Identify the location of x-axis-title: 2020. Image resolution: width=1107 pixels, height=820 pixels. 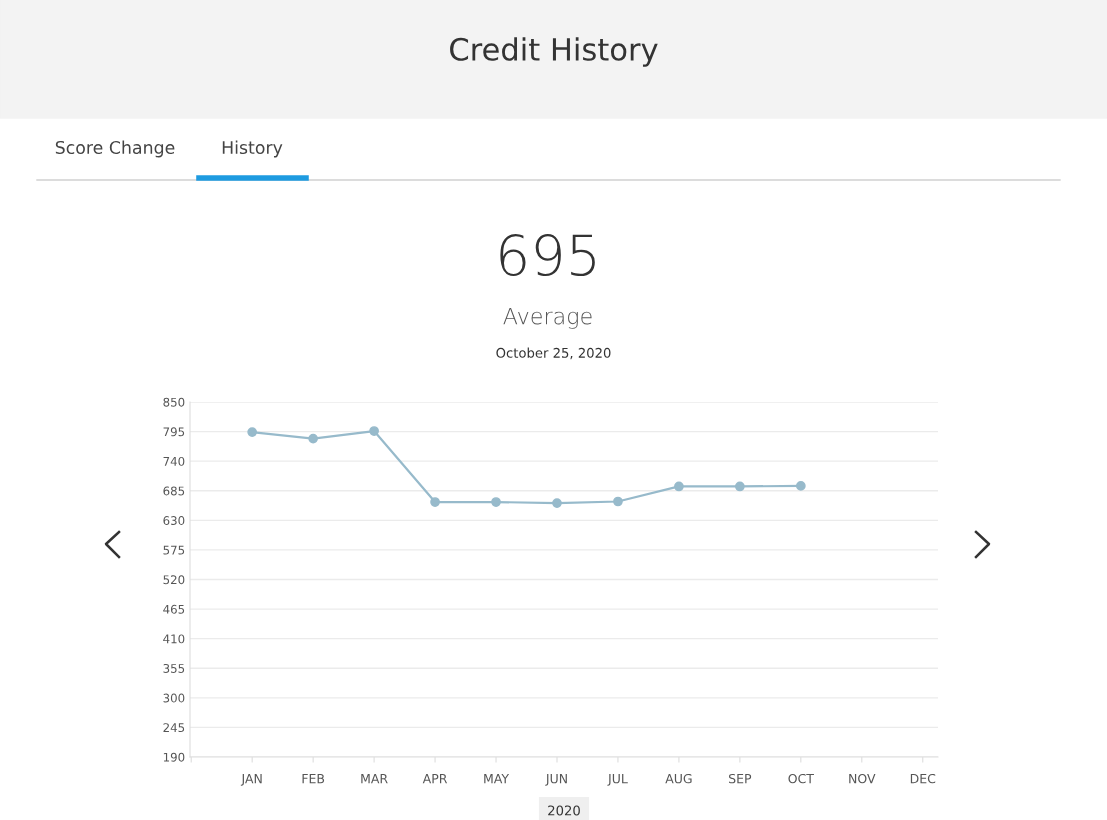
(564, 810).